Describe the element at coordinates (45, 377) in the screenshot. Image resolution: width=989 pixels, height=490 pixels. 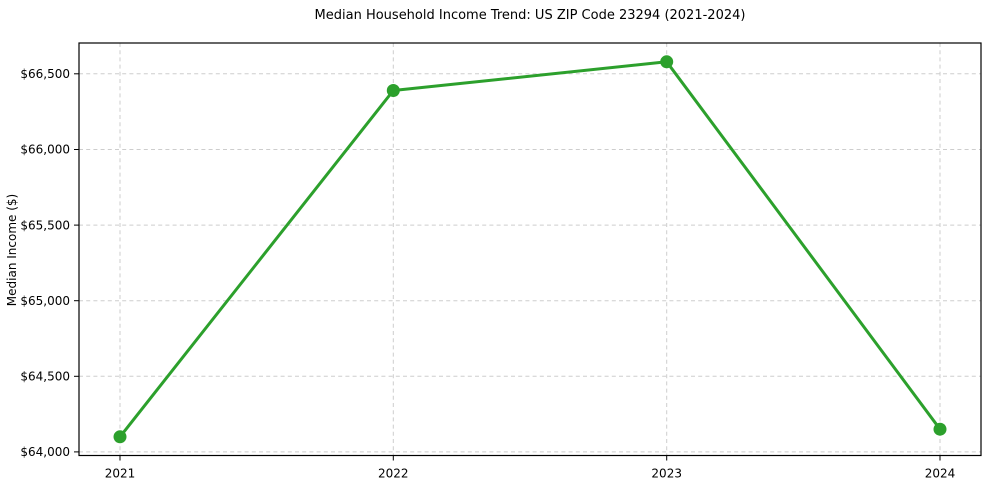
I see `y-tick-label: $64,500` at that location.